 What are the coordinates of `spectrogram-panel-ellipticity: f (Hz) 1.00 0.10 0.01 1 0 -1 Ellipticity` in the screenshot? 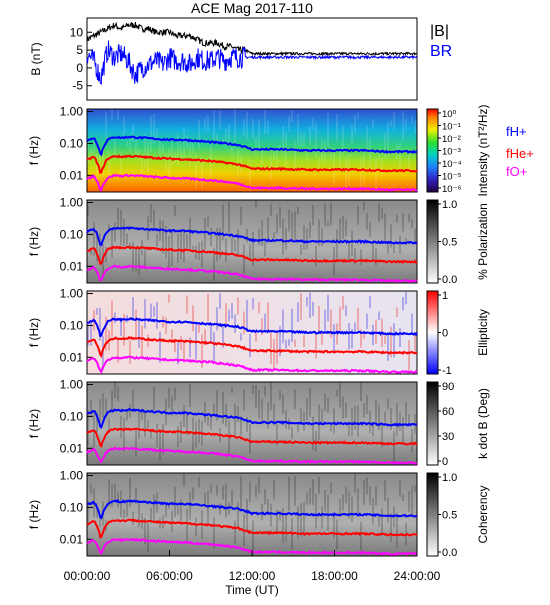 It's located at (258, 332).